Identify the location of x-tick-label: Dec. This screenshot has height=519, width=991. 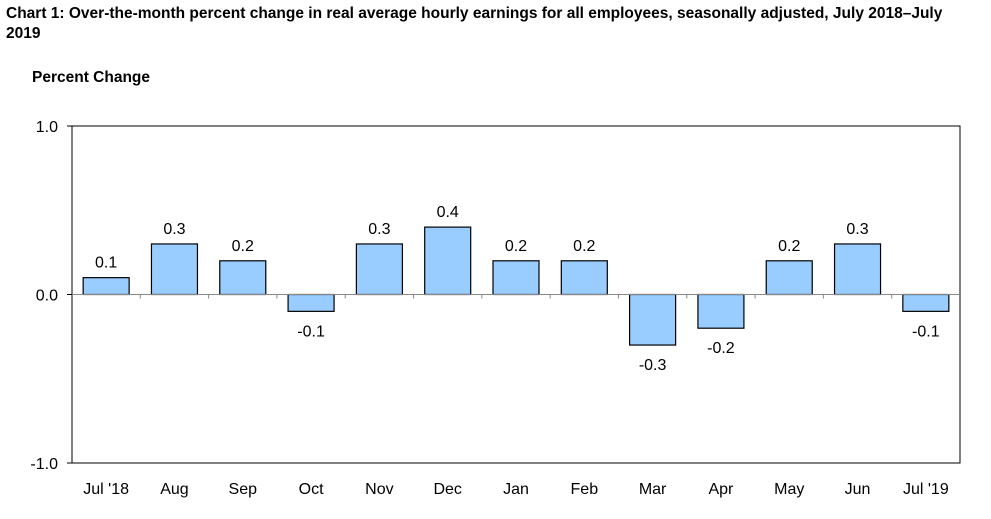
(447, 489).